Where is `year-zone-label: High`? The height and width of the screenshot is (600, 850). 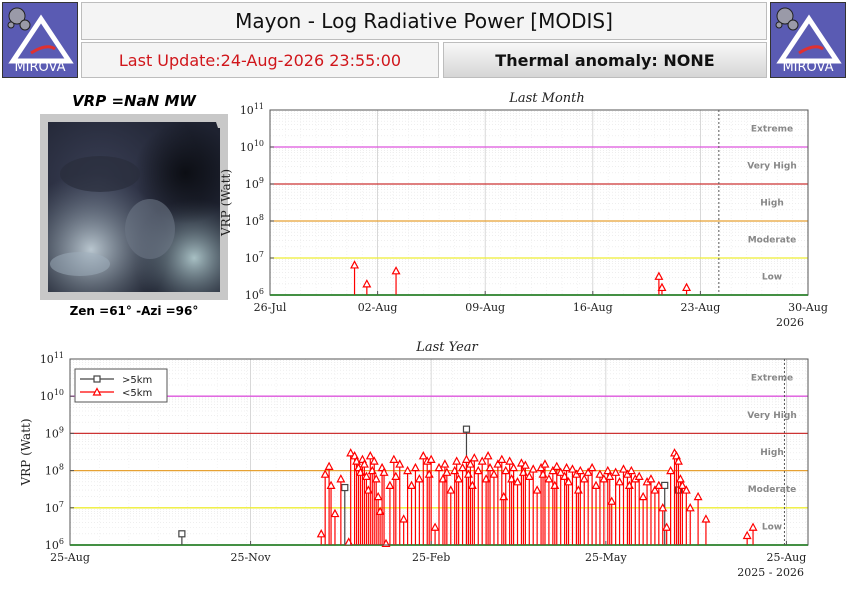 year-zone-label: High is located at coordinates (771, 453).